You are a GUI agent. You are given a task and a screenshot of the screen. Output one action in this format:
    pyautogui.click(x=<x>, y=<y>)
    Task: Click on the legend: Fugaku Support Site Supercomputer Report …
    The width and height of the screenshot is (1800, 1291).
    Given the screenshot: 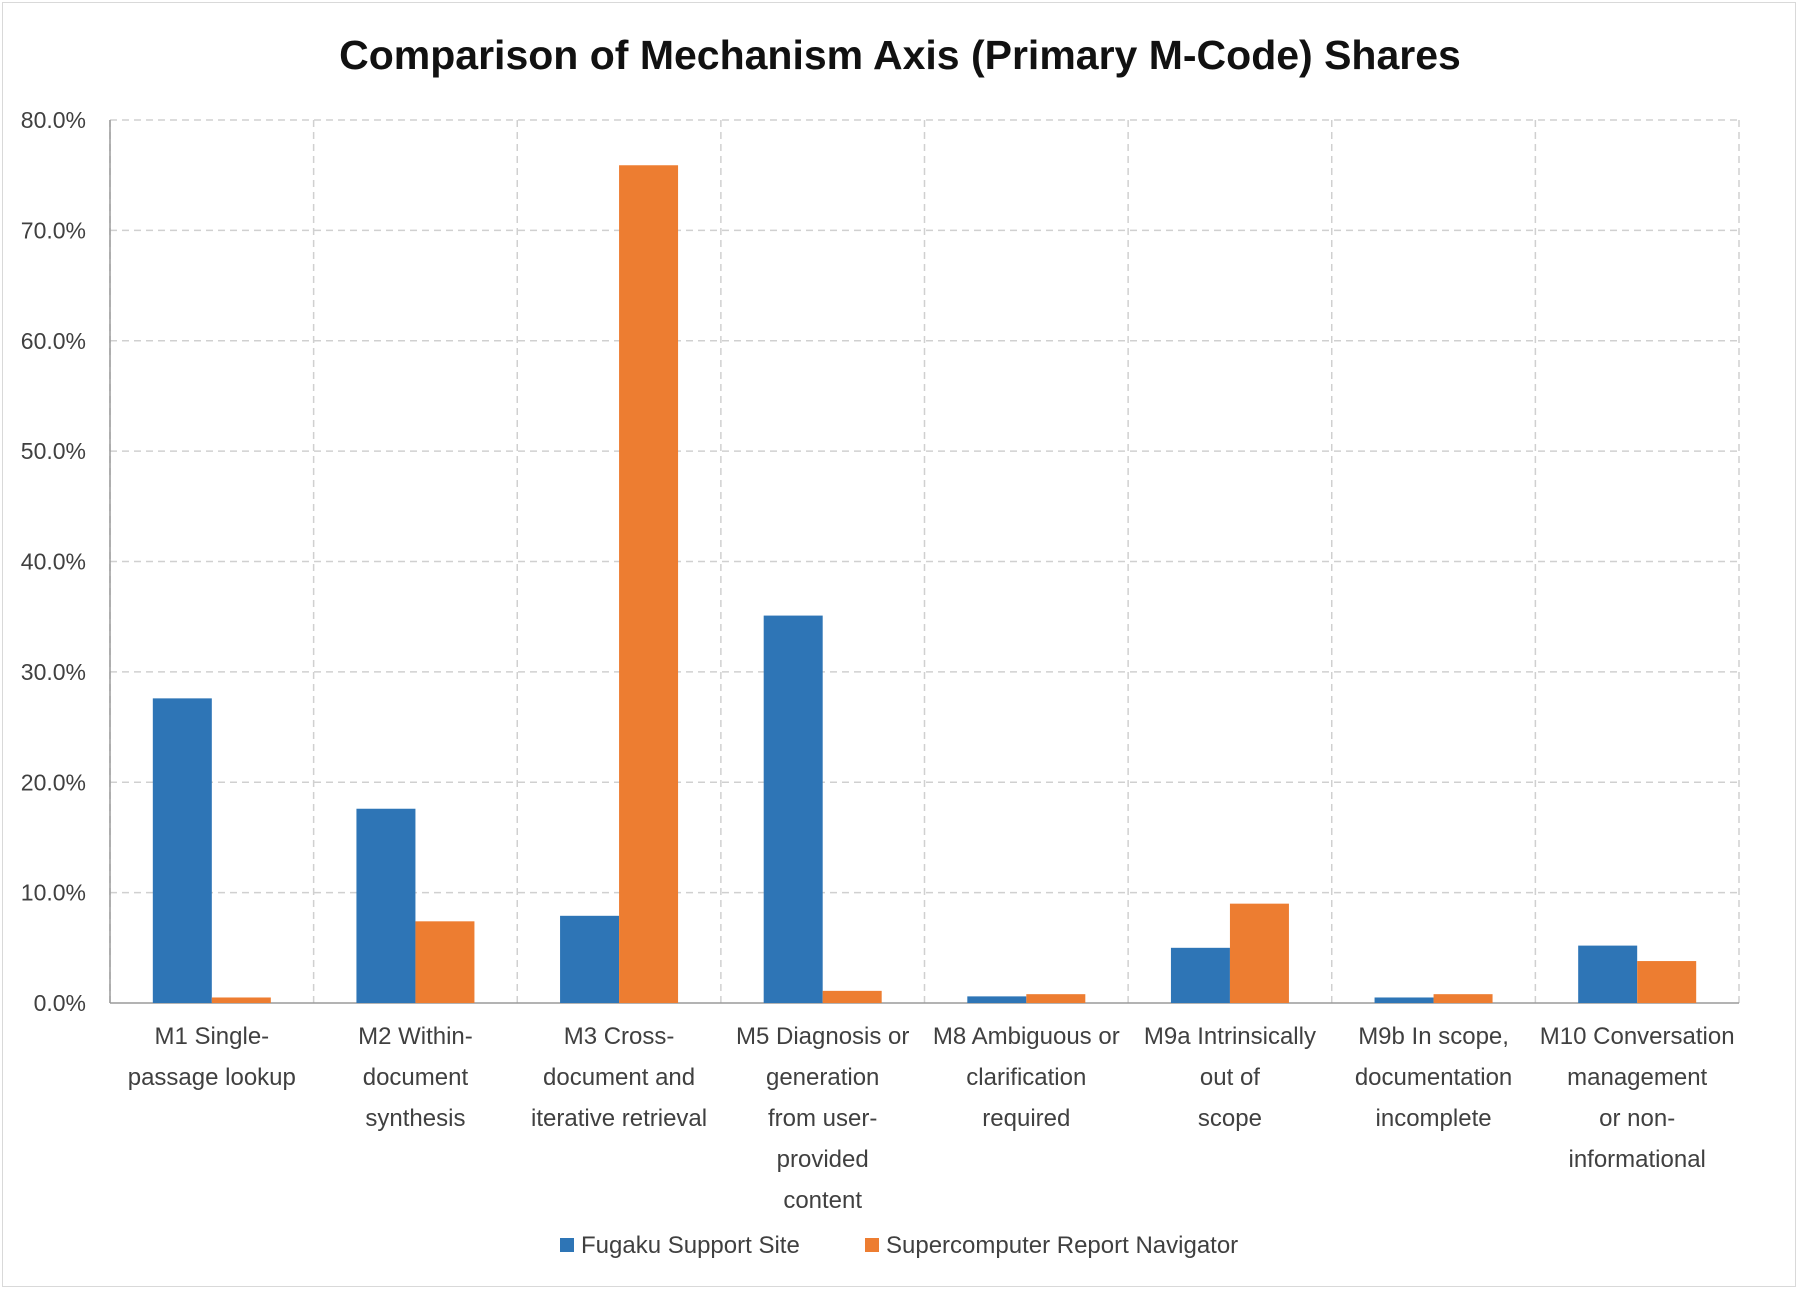 What is the action you would take?
    pyautogui.click(x=899, y=1245)
    